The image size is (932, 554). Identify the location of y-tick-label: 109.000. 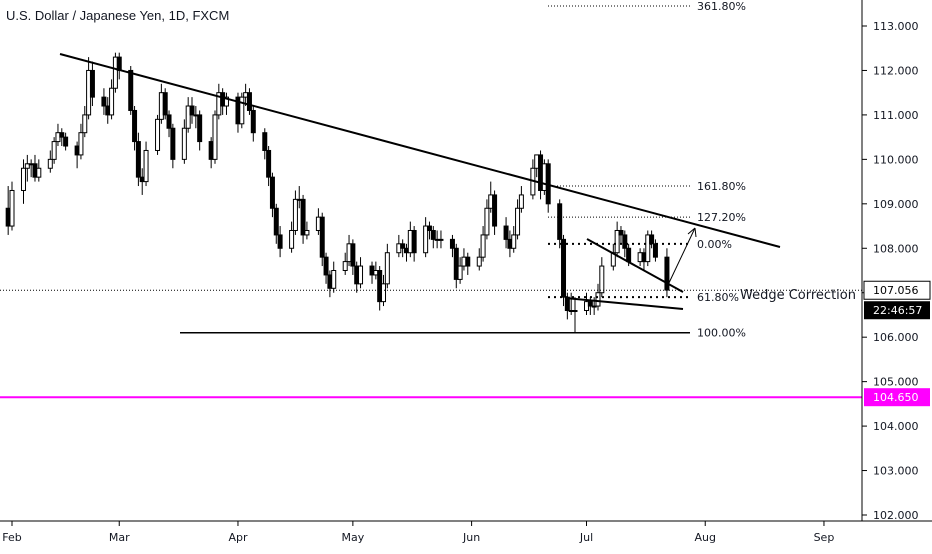
(896, 204).